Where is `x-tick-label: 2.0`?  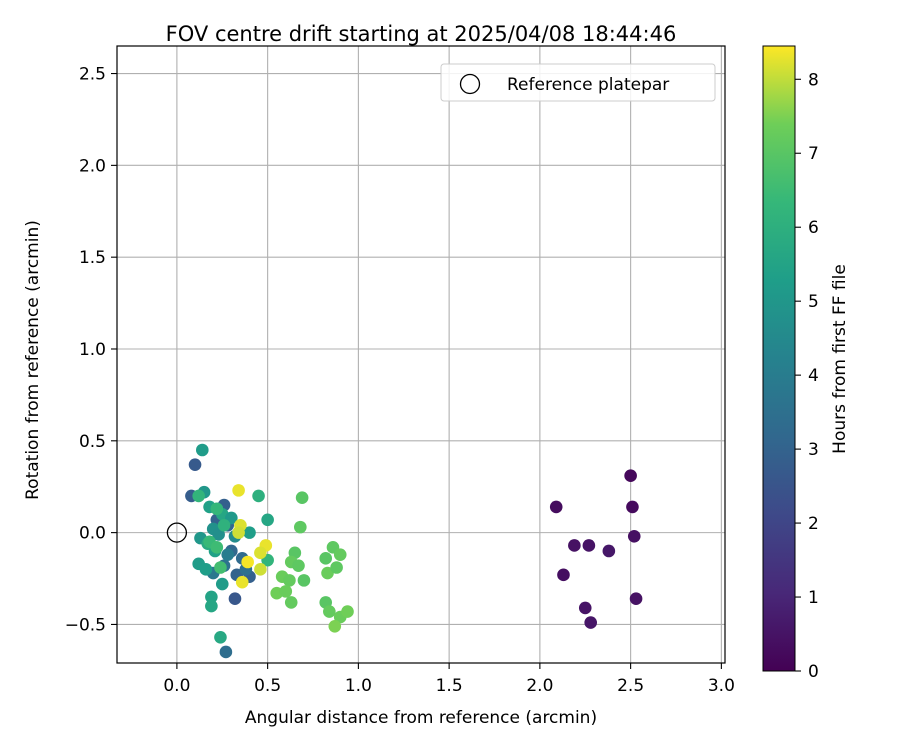 x-tick-label: 2.0 is located at coordinates (539, 686).